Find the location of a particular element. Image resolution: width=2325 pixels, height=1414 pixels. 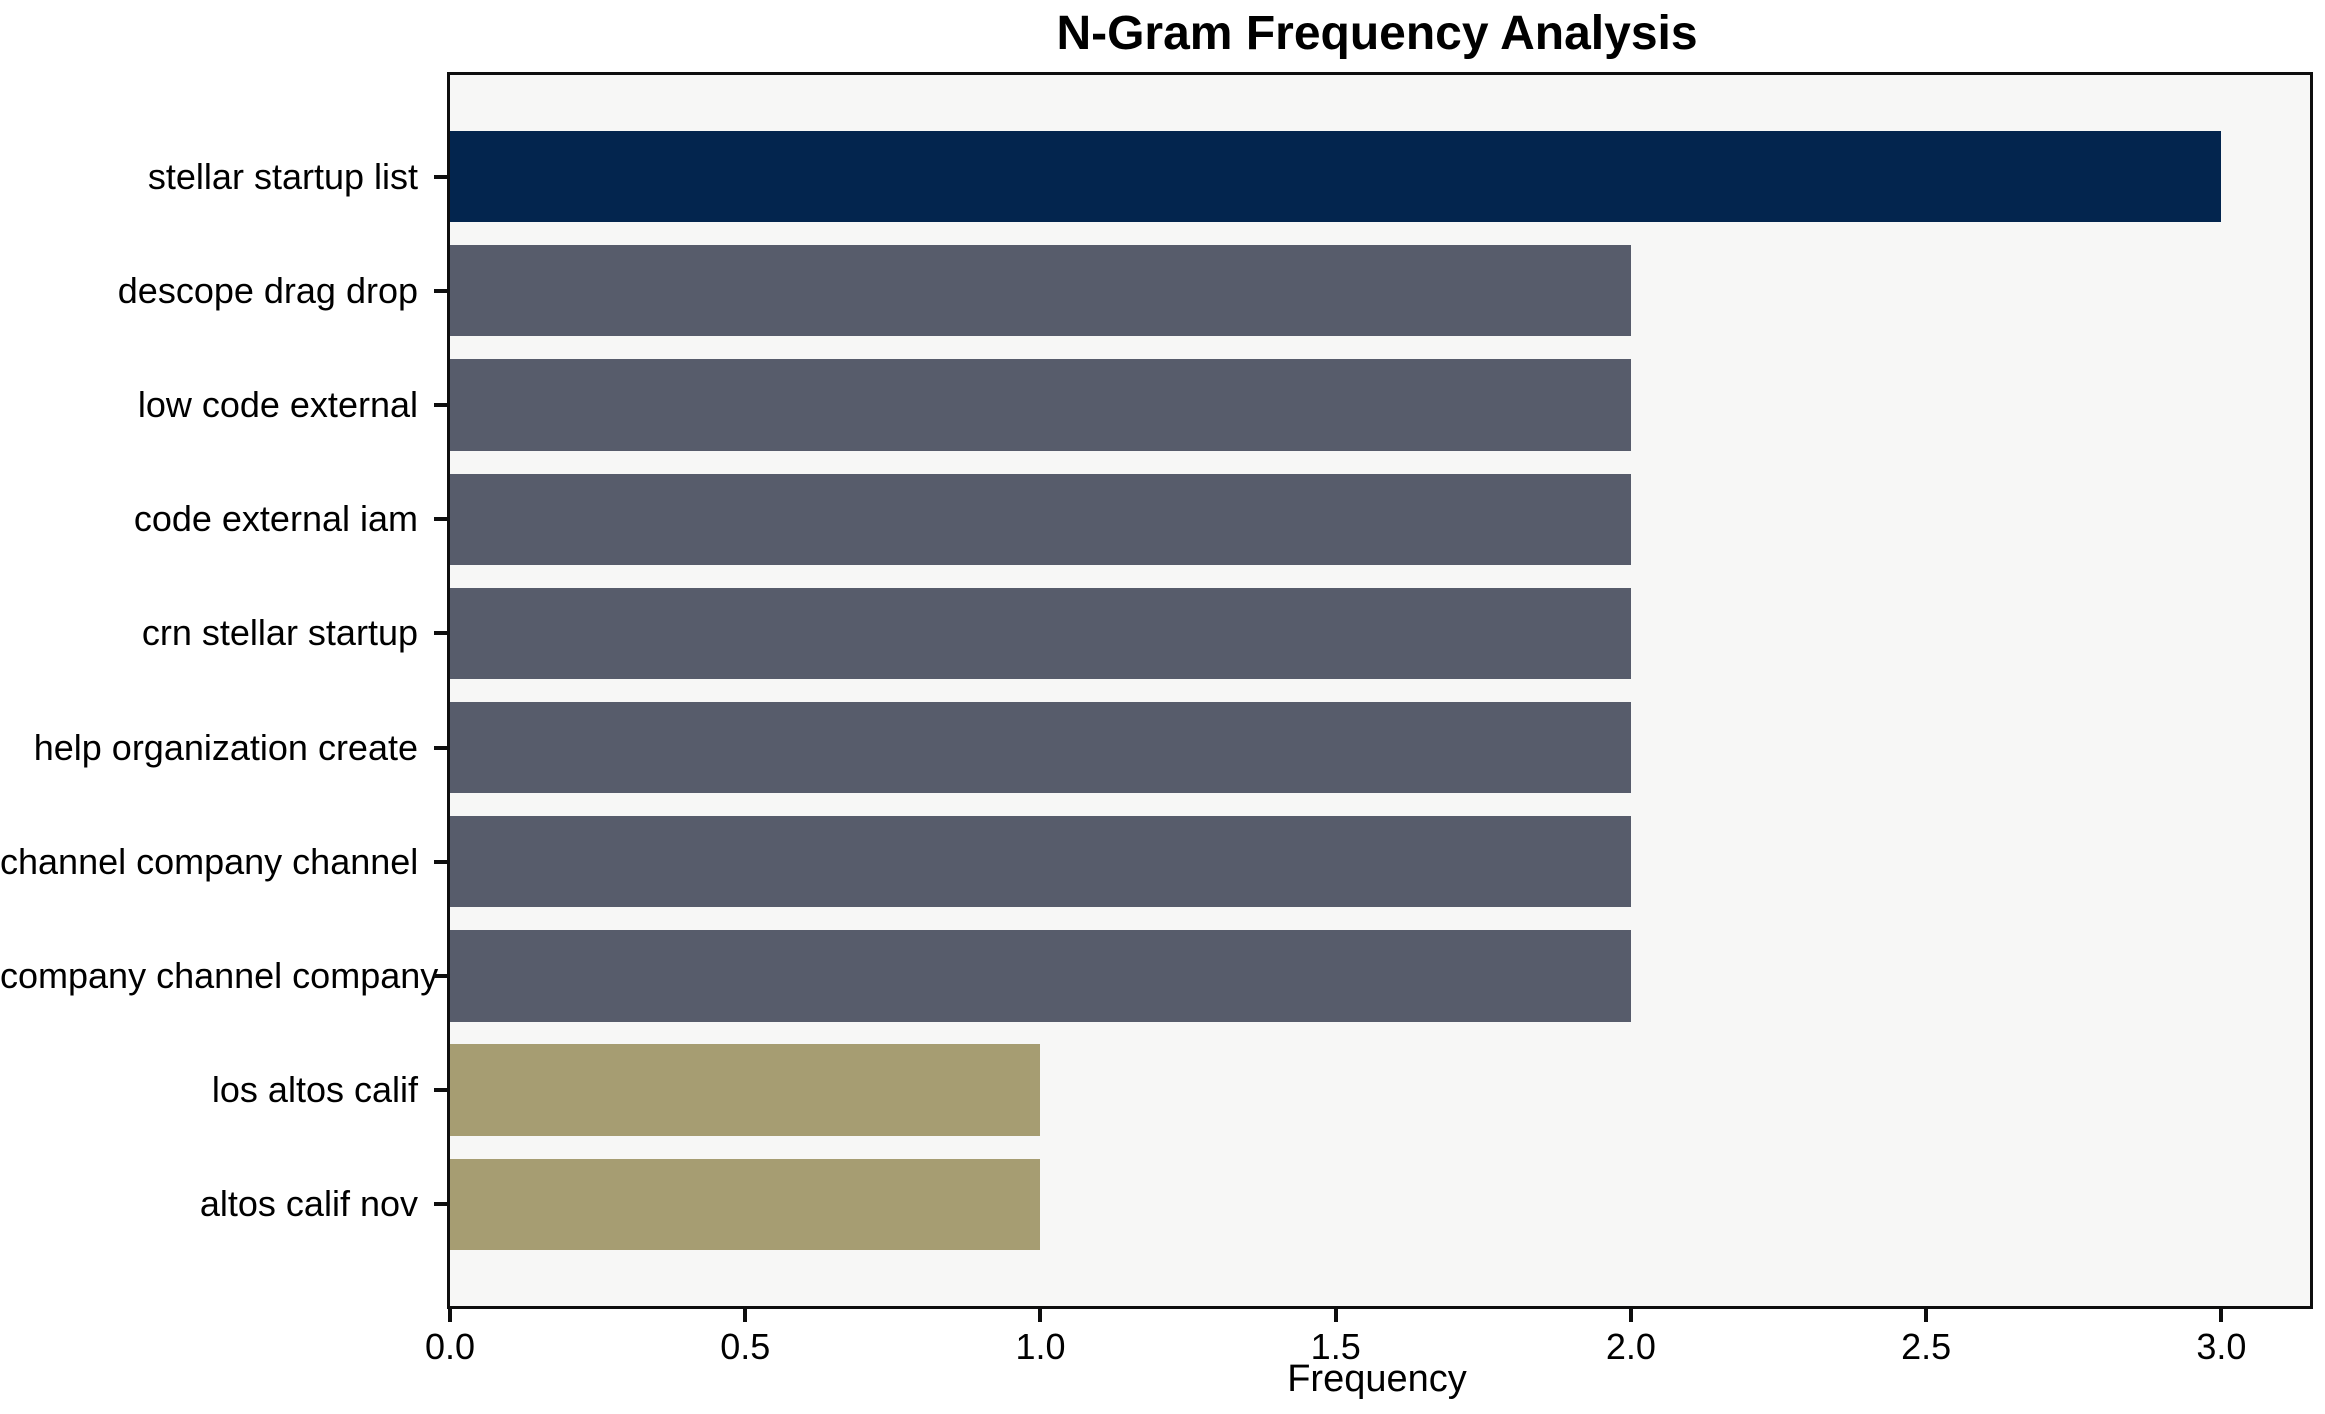

x-tick-label-3.0: 3.0 is located at coordinates (2221, 1346).